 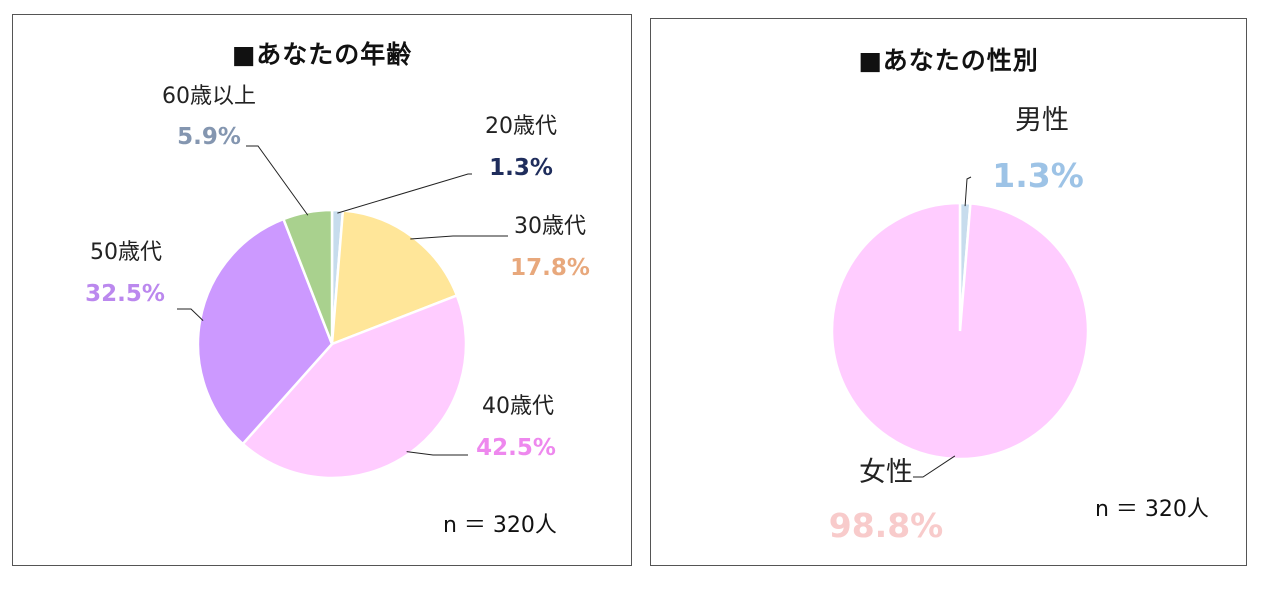 What do you see at coordinates (948, 60) in the screenshot?
I see `gender-chart-title: ■あなたの性別` at bounding box center [948, 60].